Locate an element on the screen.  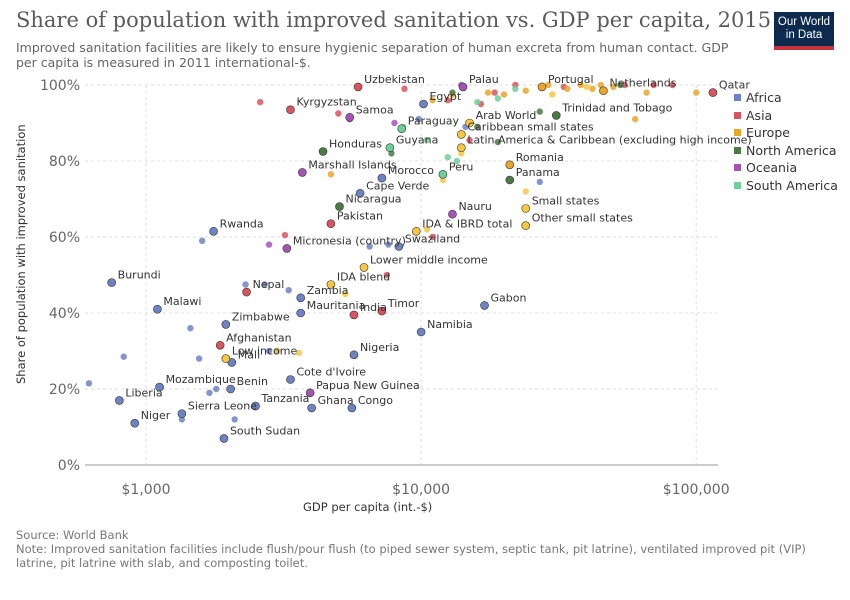
x-tick-label: $100,000 is located at coordinates (696, 490).